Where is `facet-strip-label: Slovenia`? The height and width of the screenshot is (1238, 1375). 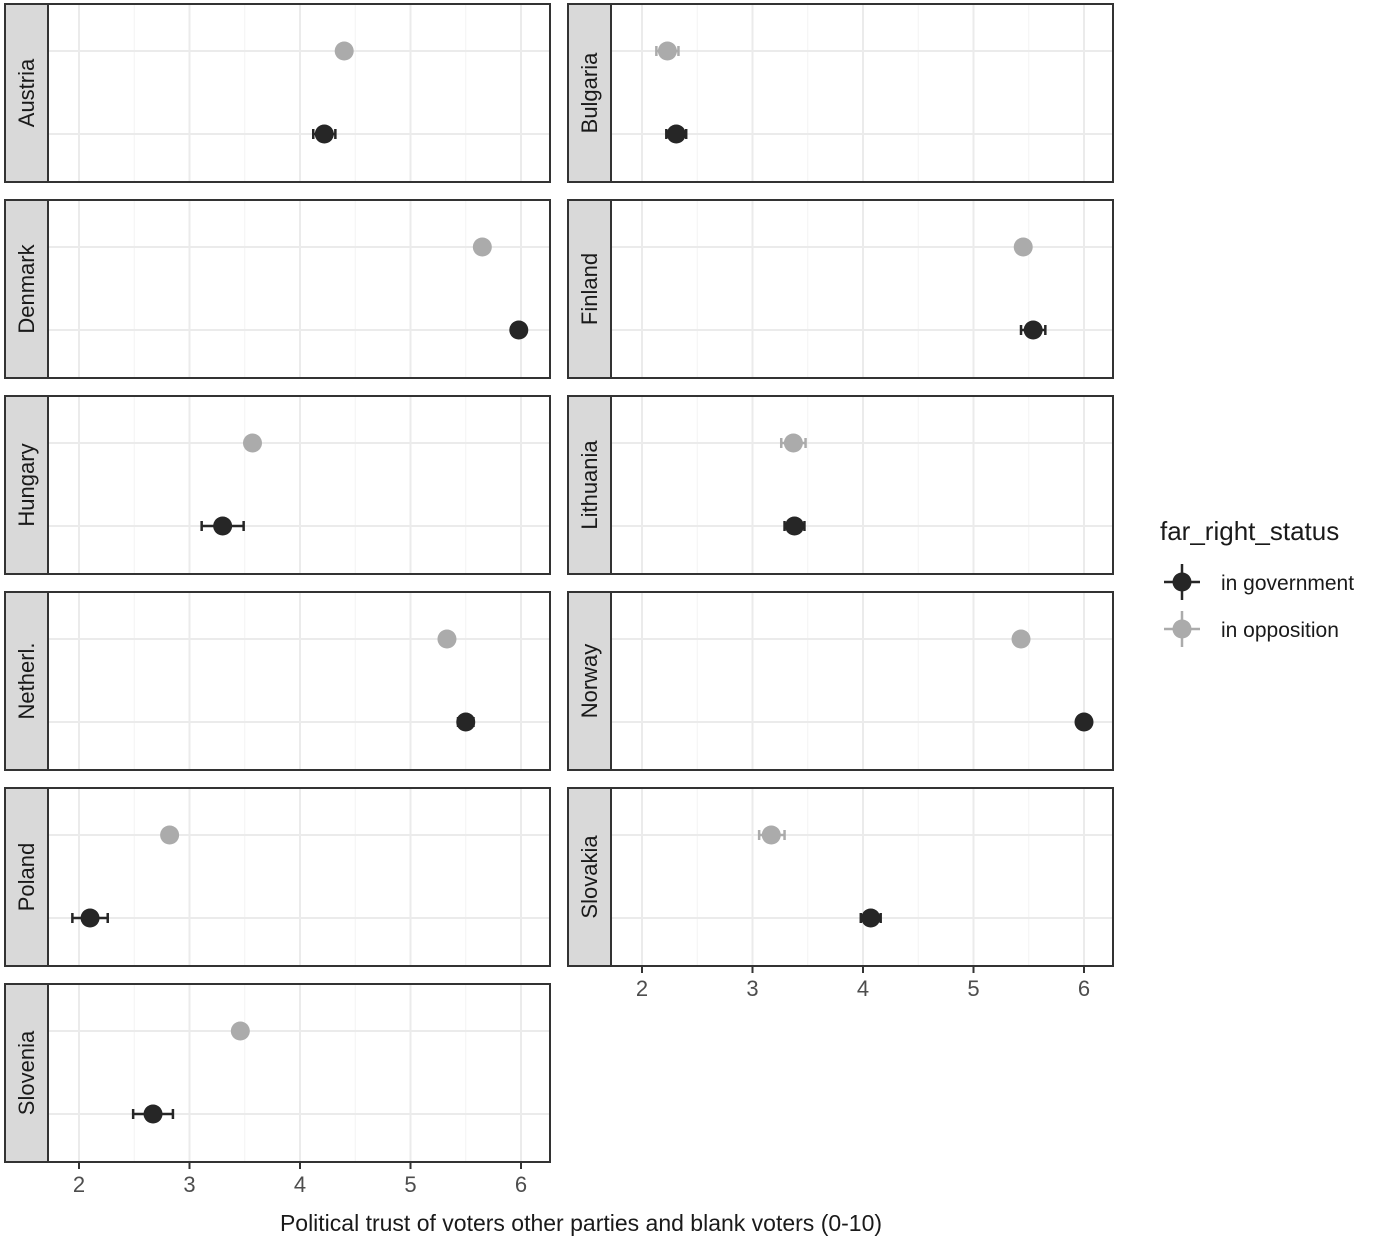 facet-strip-label: Slovenia is located at coordinates (26, 1072).